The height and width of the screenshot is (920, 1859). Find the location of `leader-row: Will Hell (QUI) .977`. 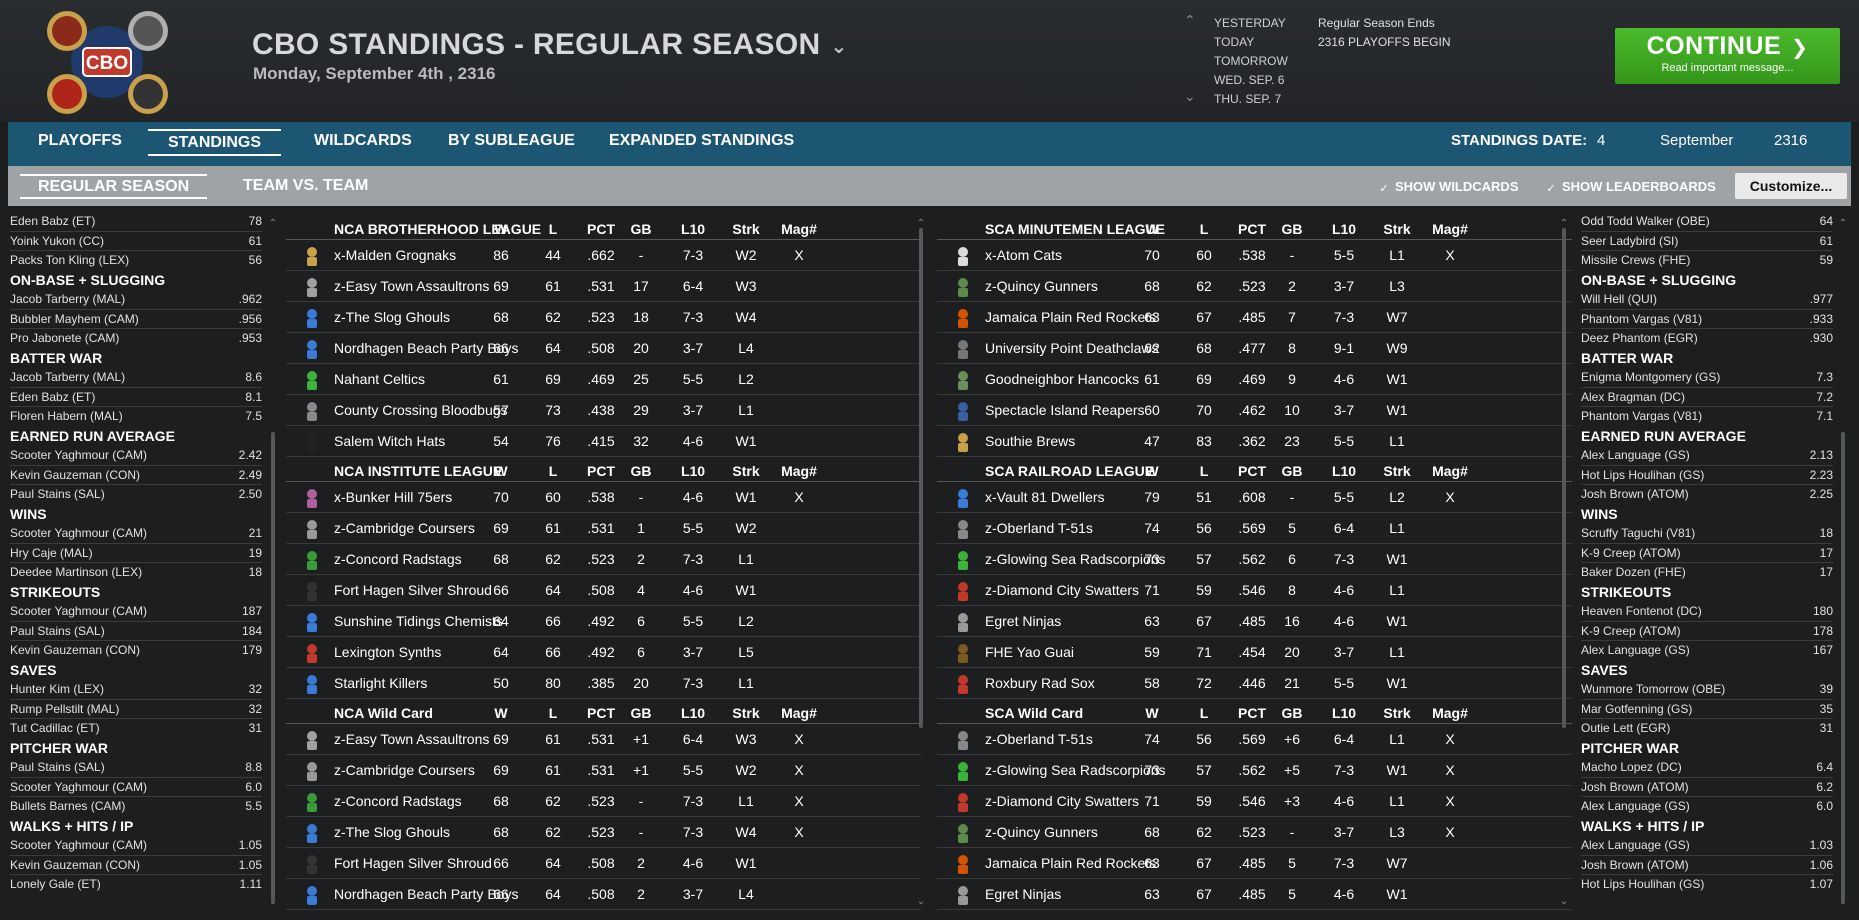

leader-row: Will Hell (QUI) .977 is located at coordinates (1707, 299).